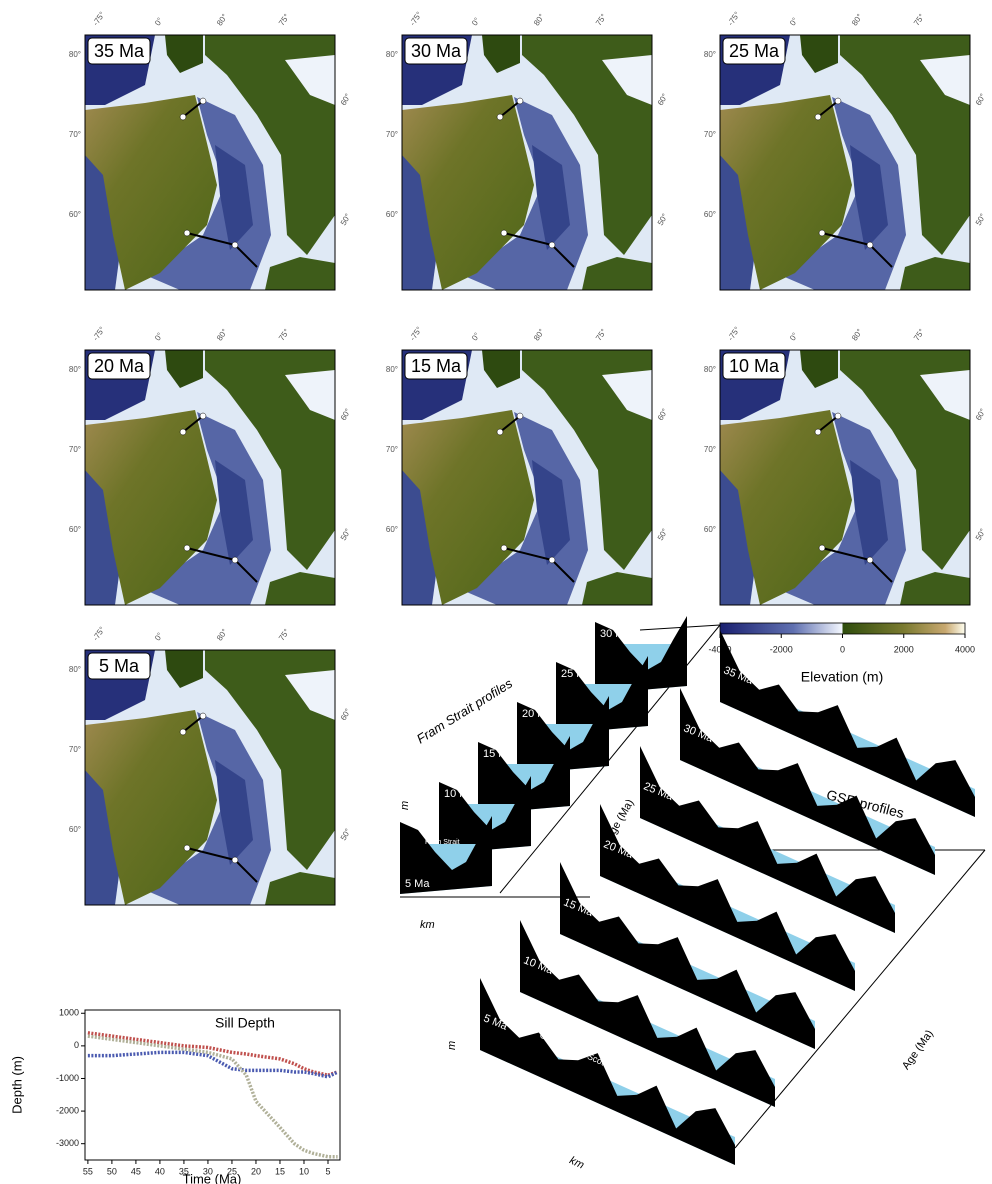  What do you see at coordinates (136, 1171) in the screenshot?
I see `x-tick-label: 45` at bounding box center [136, 1171].